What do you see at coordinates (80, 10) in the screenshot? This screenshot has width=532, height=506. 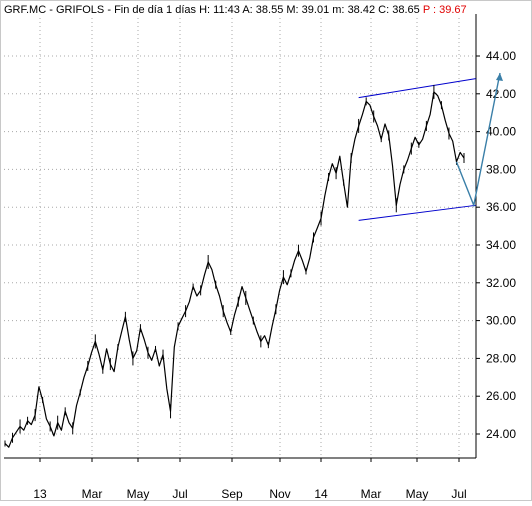 I see `instrument-name: GRIFOLS` at bounding box center [80, 10].